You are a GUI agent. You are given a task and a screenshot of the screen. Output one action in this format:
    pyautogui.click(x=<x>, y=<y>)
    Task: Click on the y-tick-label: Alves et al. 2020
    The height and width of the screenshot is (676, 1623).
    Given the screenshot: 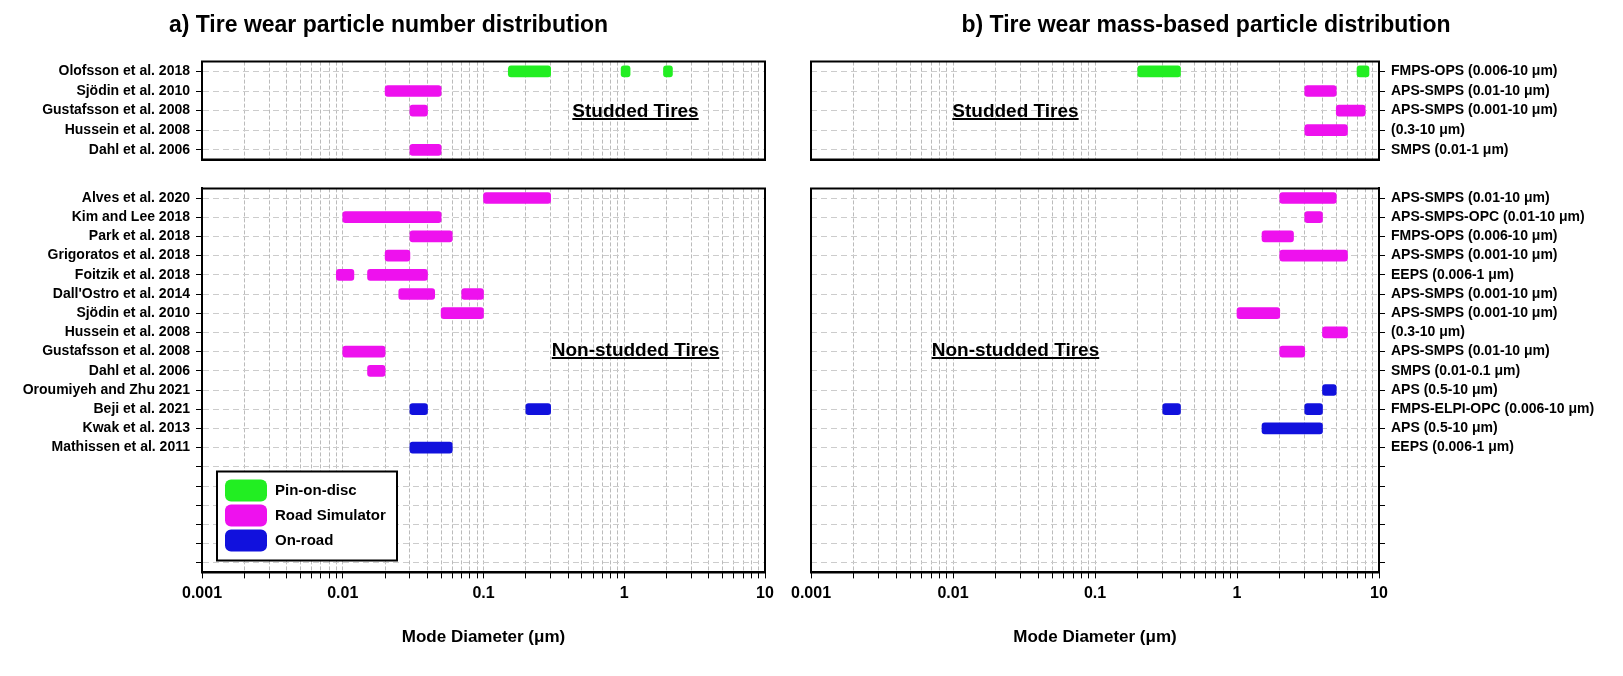 What is the action you would take?
    pyautogui.click(x=136, y=196)
    